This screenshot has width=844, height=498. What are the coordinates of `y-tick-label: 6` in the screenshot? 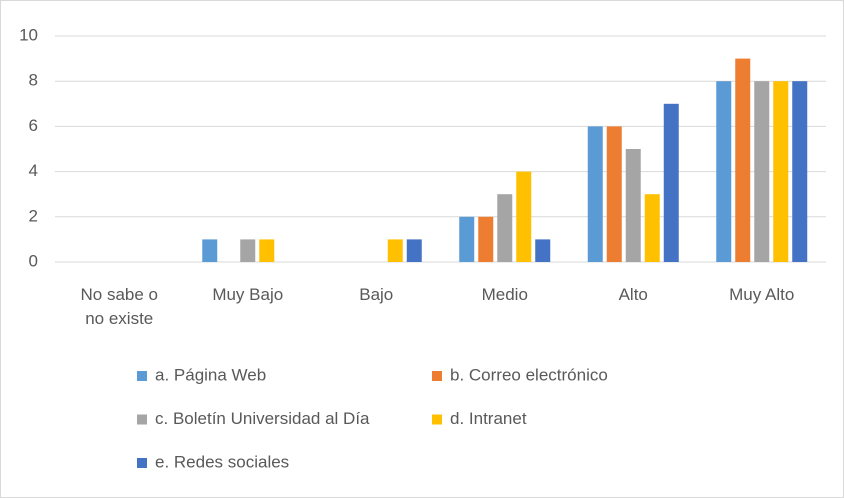 It's located at (33, 125).